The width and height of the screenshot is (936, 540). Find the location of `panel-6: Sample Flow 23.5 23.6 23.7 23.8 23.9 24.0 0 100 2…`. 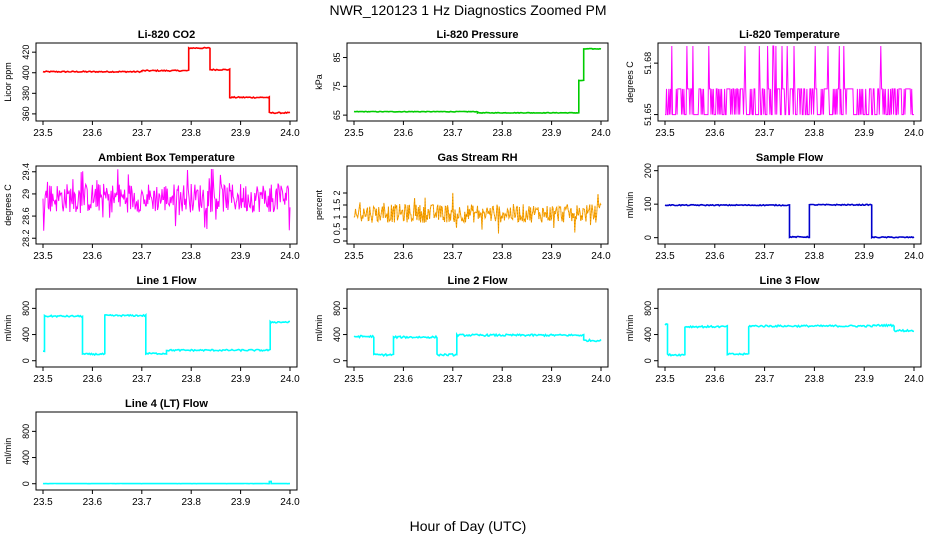

panel-6: Sample Flow 23.5 23.6 23.7 23.8 23.9 24.0 0 100 2… is located at coordinates (774, 207).